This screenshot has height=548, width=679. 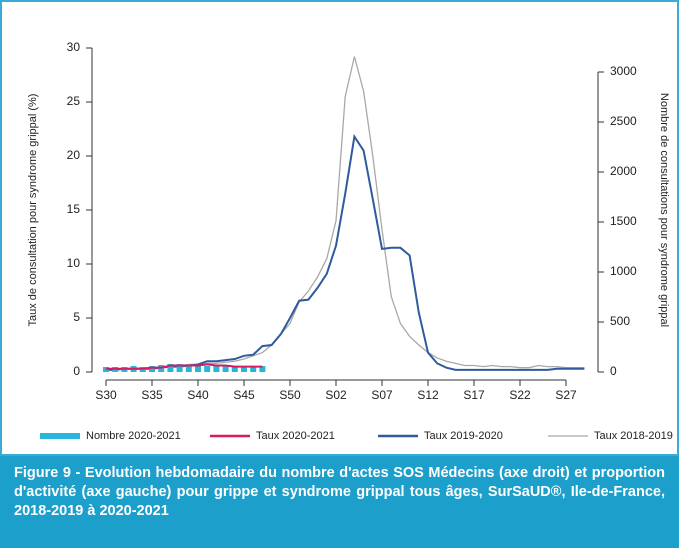 What do you see at coordinates (295, 436) in the screenshot?
I see `legend-label: Taux 2020-2021` at bounding box center [295, 436].